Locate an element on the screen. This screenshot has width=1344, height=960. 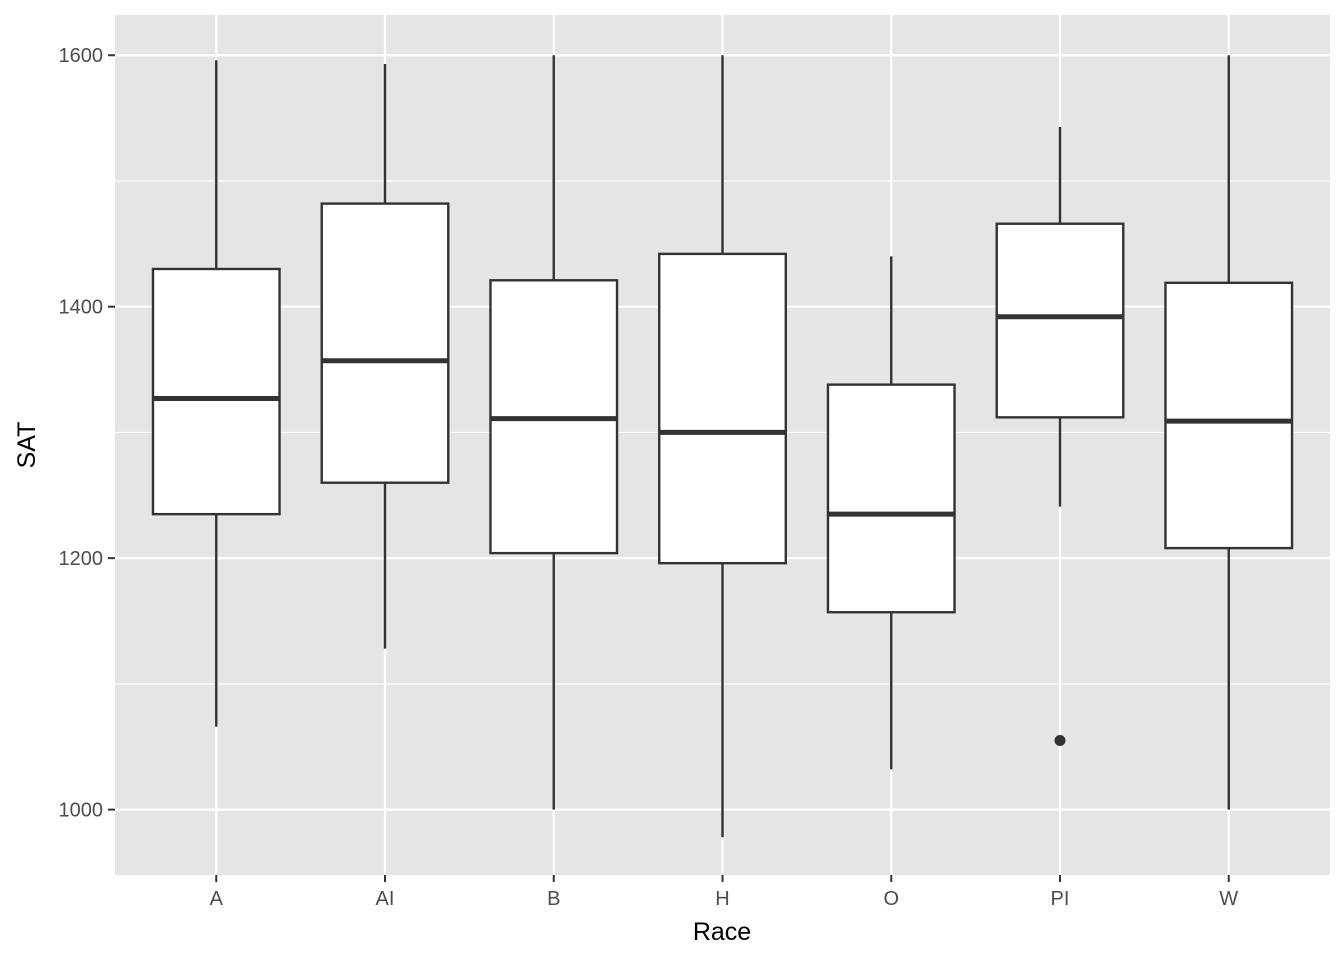
x-axis: A AI B H O PI W is located at coordinates (724, 892).